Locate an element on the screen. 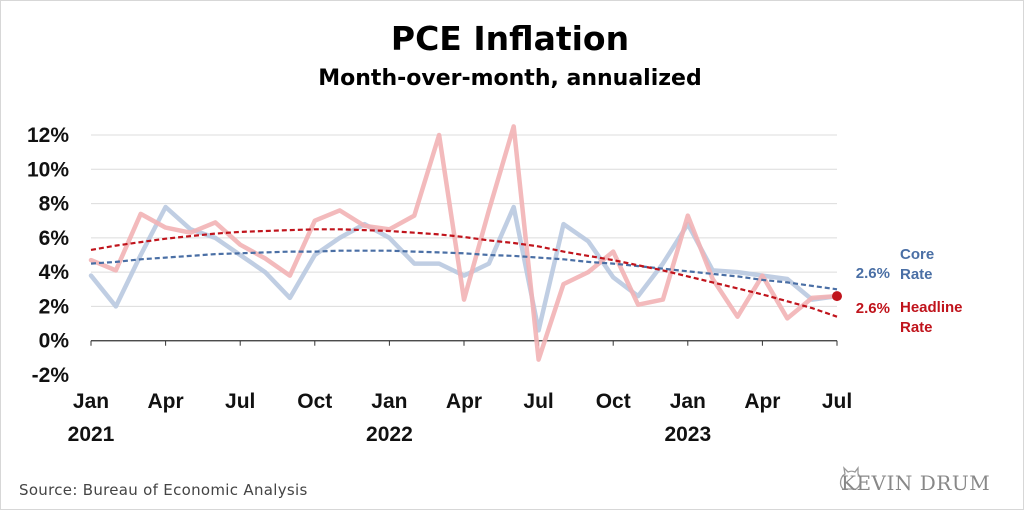 The image size is (1024, 511). end-labels: 2.6% Core Rate 2.6% Headline Rate is located at coordinates (909, 291).